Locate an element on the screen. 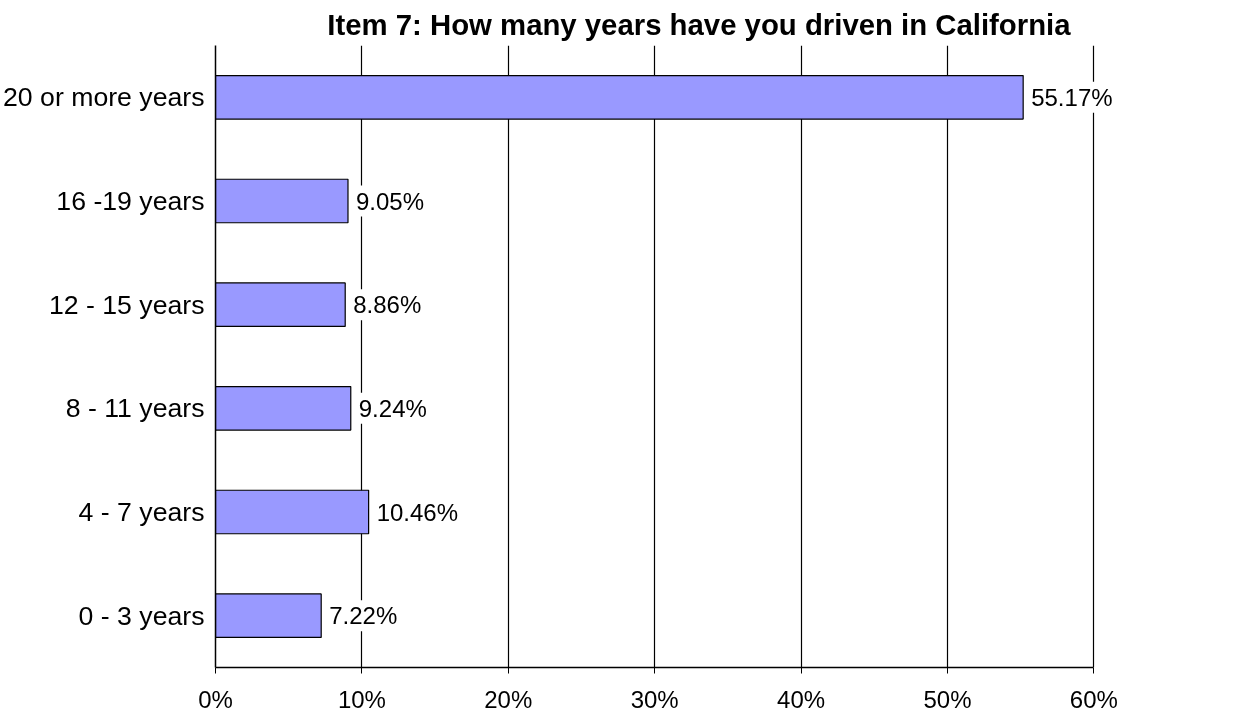 Image resolution: width=1239 pixels, height=723 pixels. x-tick-label: 40% is located at coordinates (801, 699).